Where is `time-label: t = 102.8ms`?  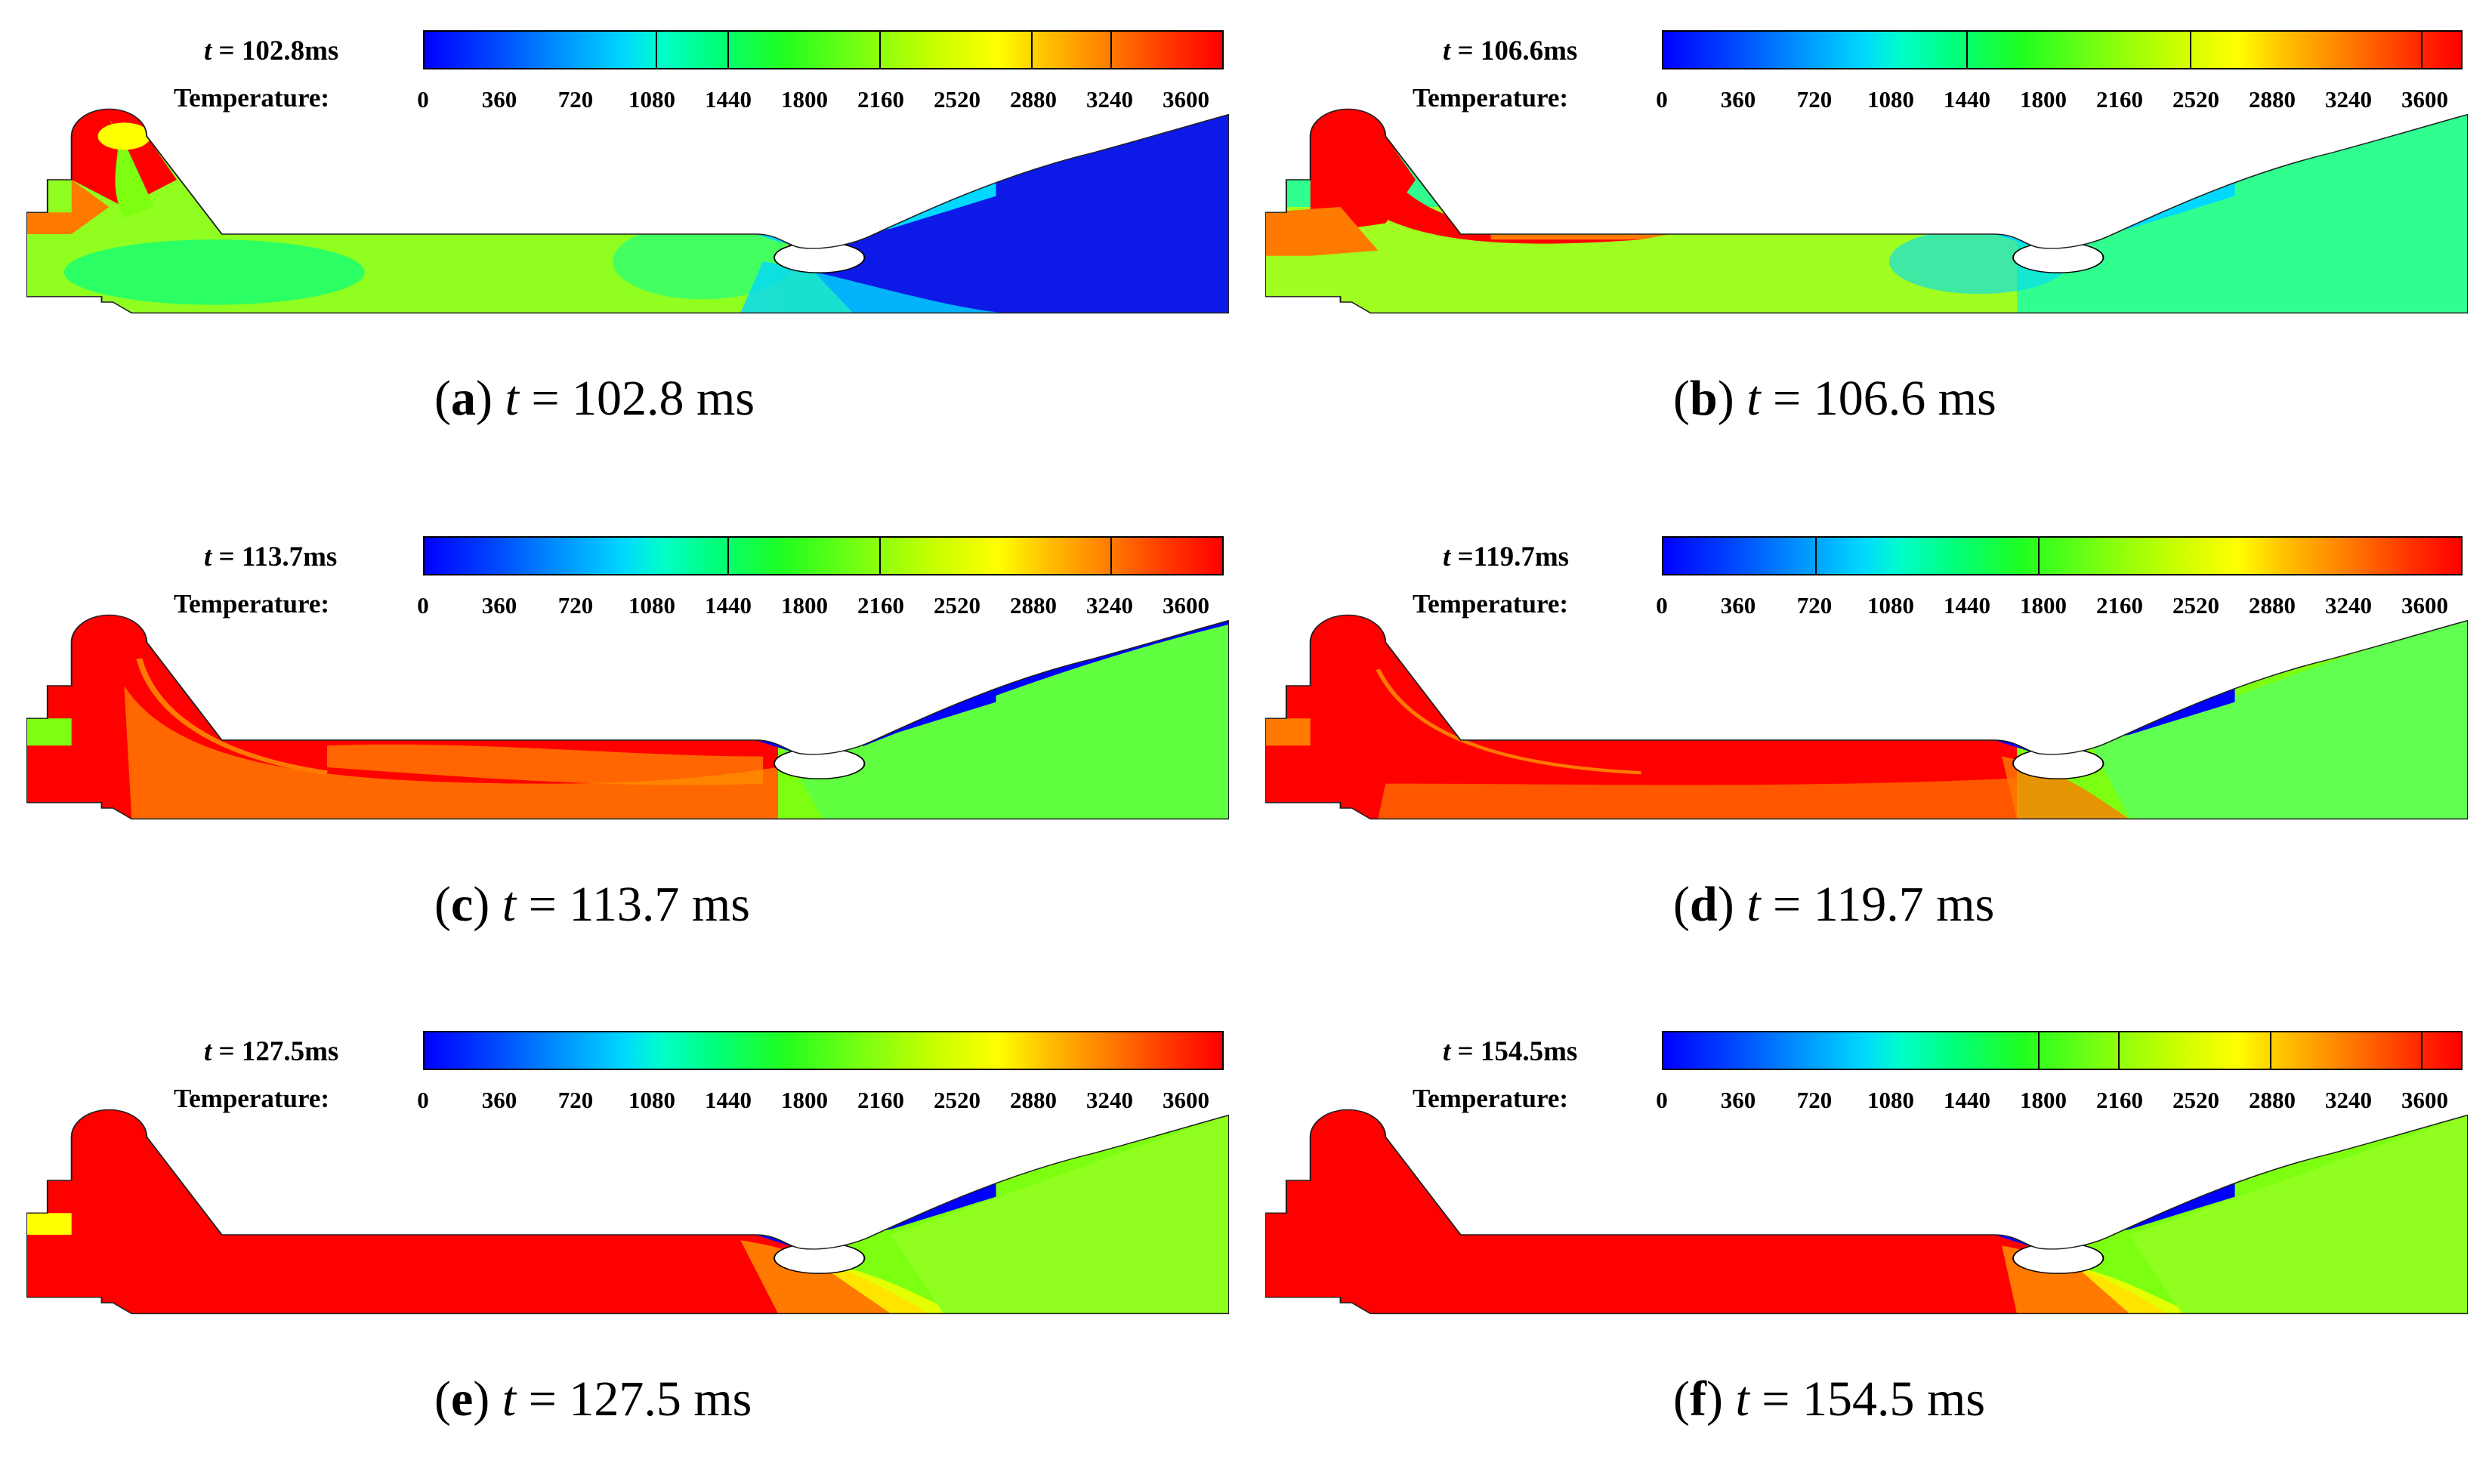 time-label: t = 102.8ms is located at coordinates (271, 51).